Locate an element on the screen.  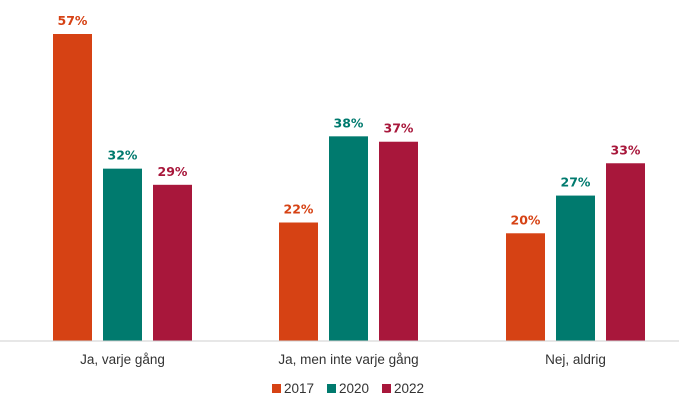
legend-label-2017: 2017 is located at coordinates (299, 388).